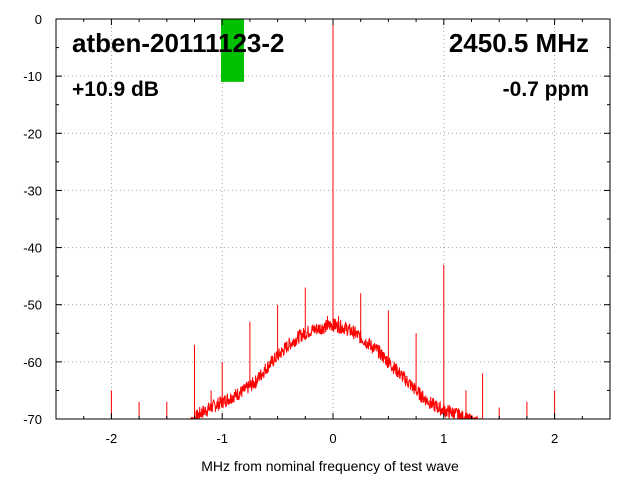  I want to click on y-tick-label: -60, so click(32, 362).